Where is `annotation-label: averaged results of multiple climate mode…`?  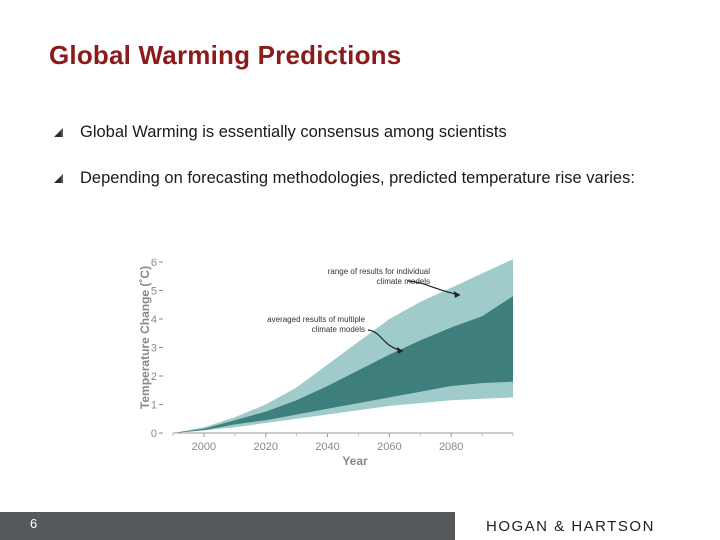
annotation-label: averaged results of multiple climate mode… is located at coordinates (316, 324).